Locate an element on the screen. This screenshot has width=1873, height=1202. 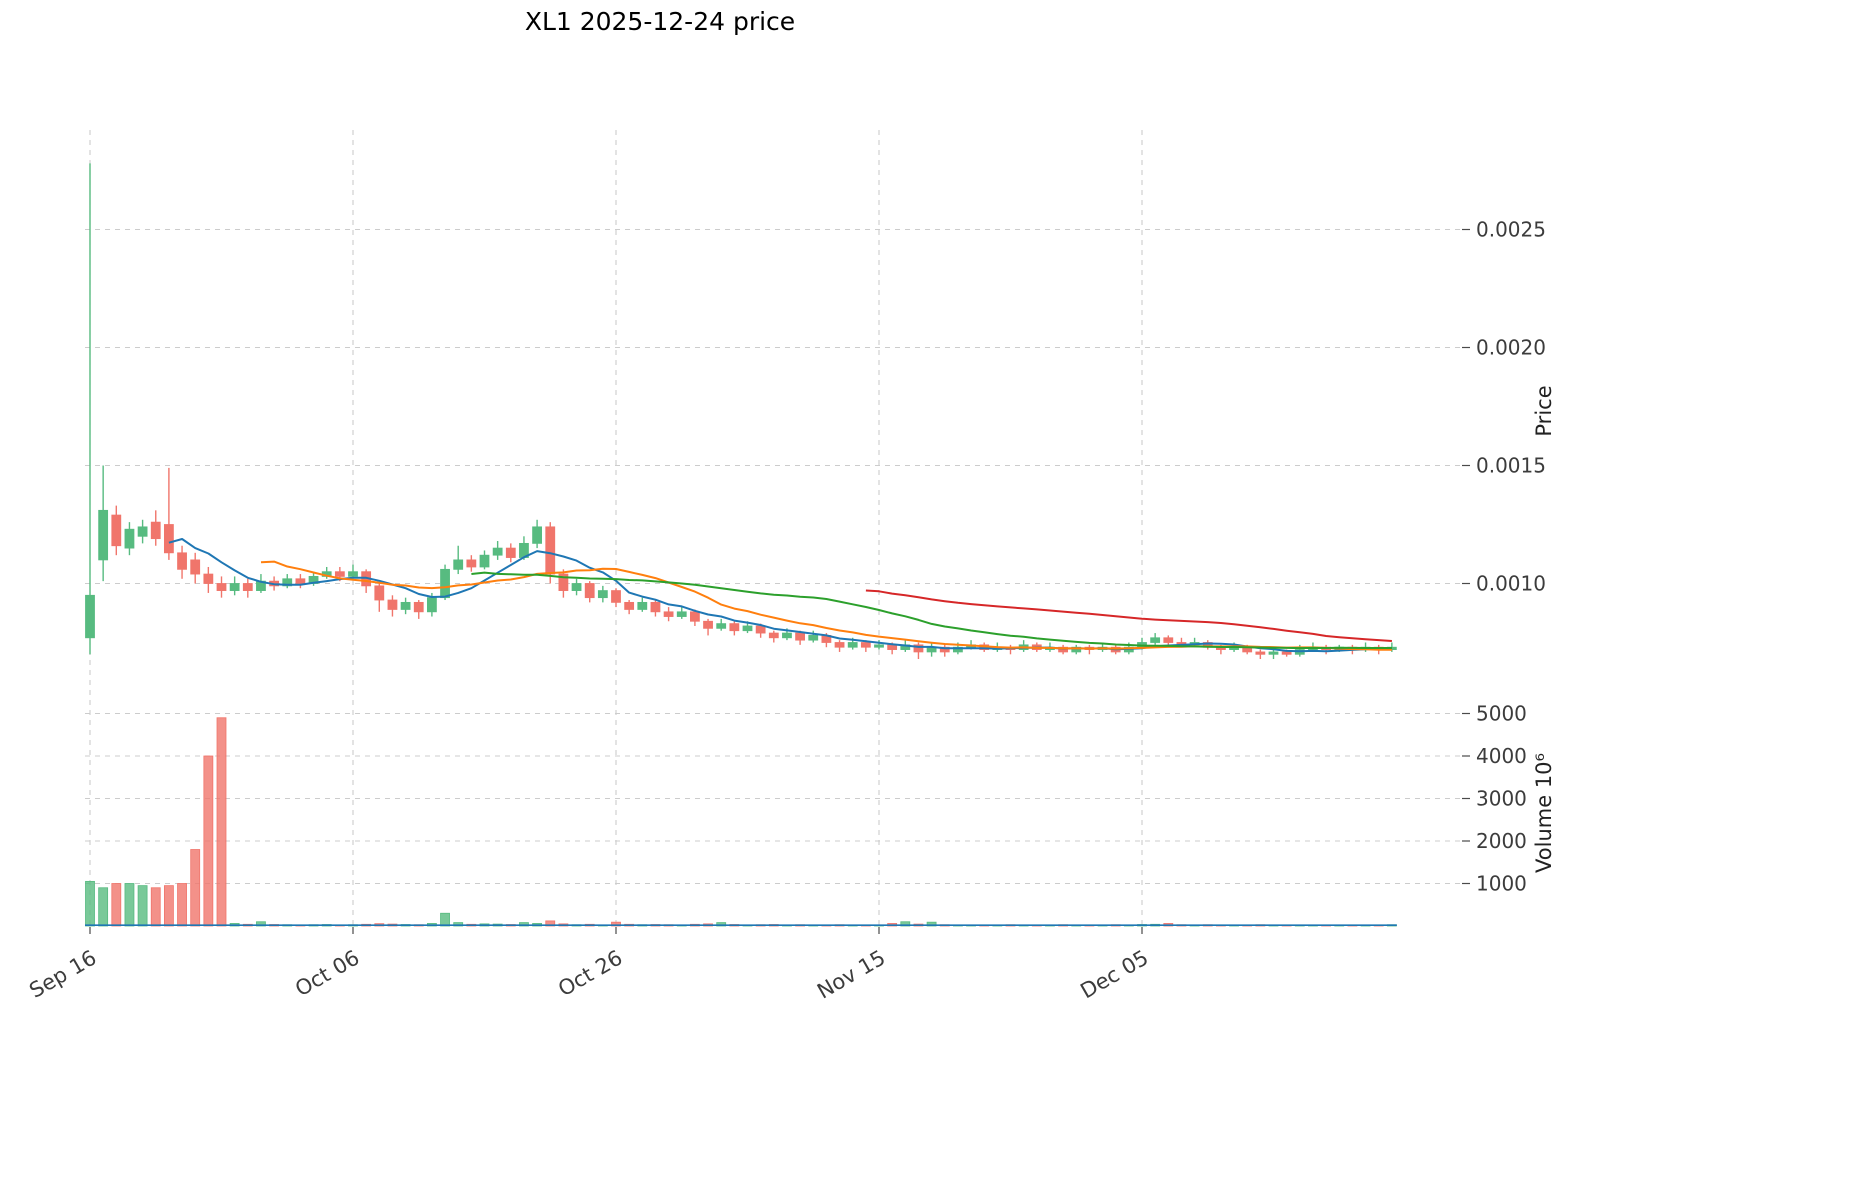
price-tick-label: 0.0015 is located at coordinates (1511, 466).